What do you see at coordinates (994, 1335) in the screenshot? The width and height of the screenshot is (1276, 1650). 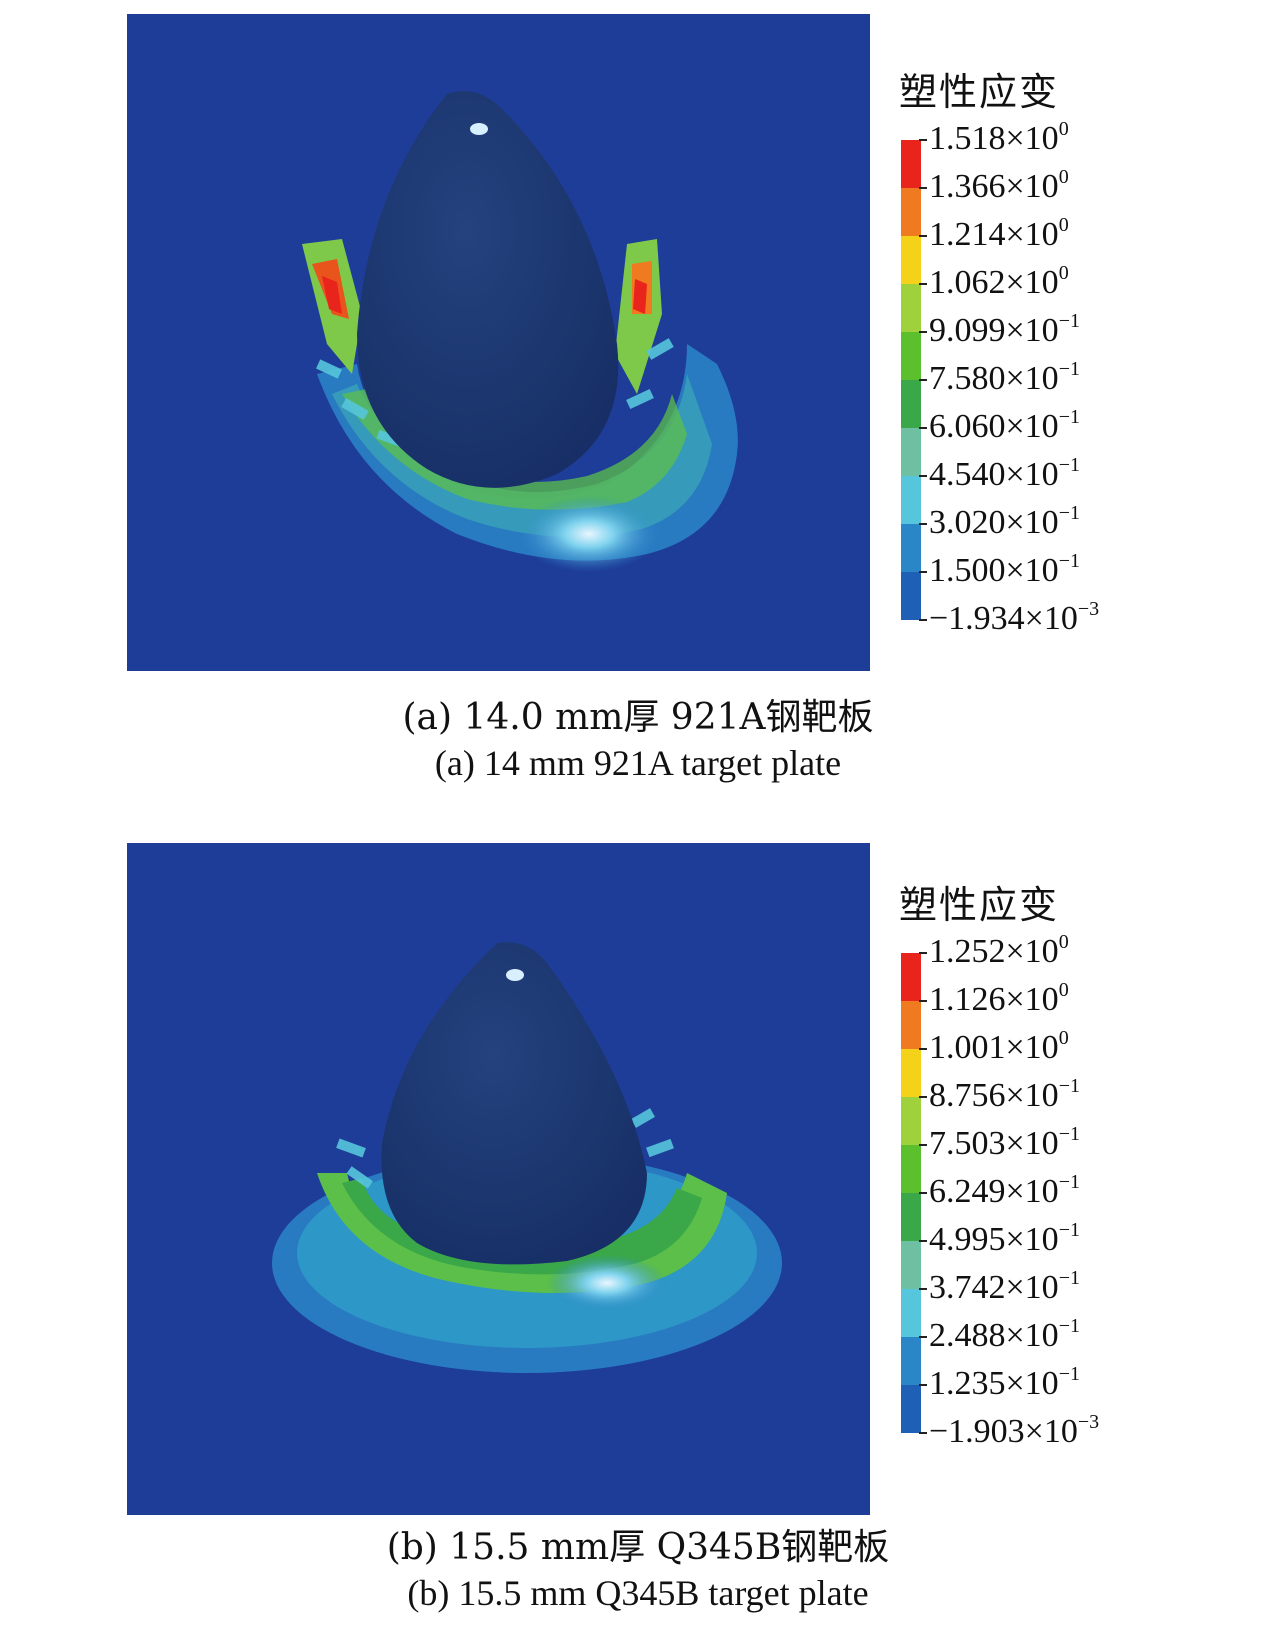 I see `tick-mantissa: 2.488×10` at bounding box center [994, 1335].